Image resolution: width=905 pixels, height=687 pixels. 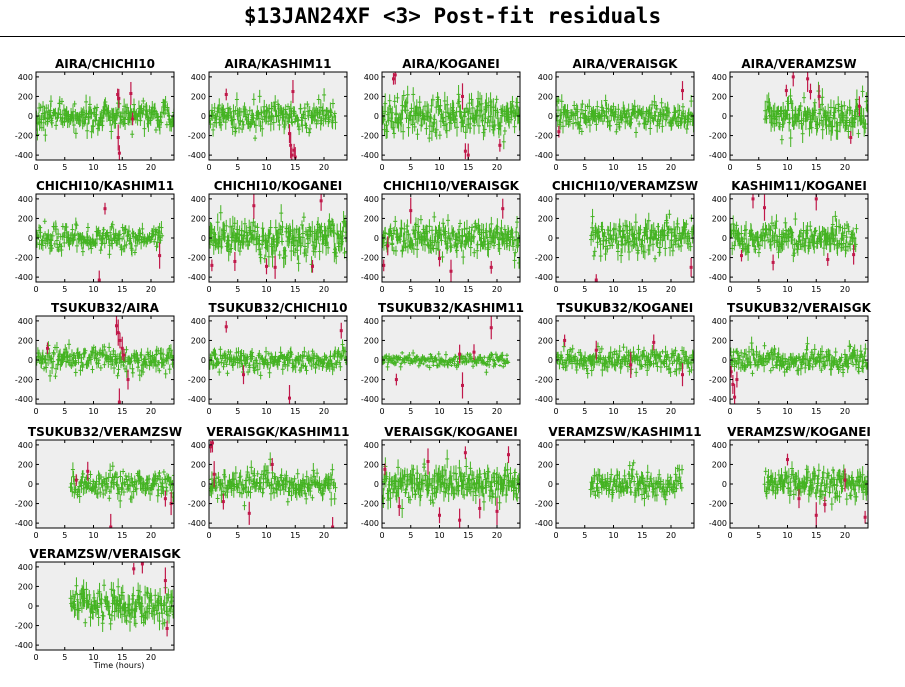 I want to click on panel-title: AIRA/KASHIM11, so click(x=277, y=64).